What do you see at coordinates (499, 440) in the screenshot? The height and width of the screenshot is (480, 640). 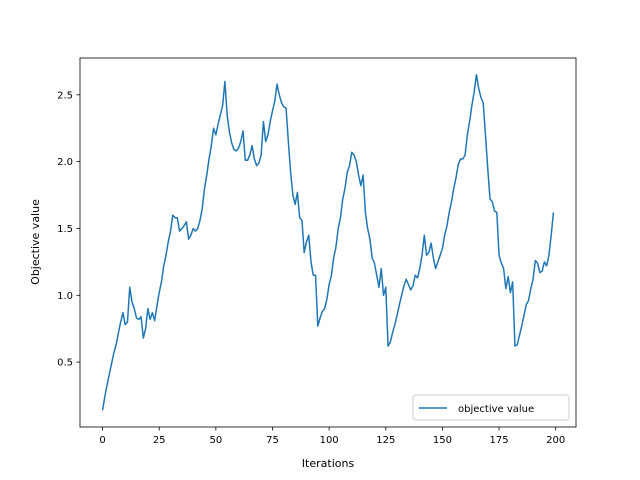 I see `x-tick-label: 175` at bounding box center [499, 440].